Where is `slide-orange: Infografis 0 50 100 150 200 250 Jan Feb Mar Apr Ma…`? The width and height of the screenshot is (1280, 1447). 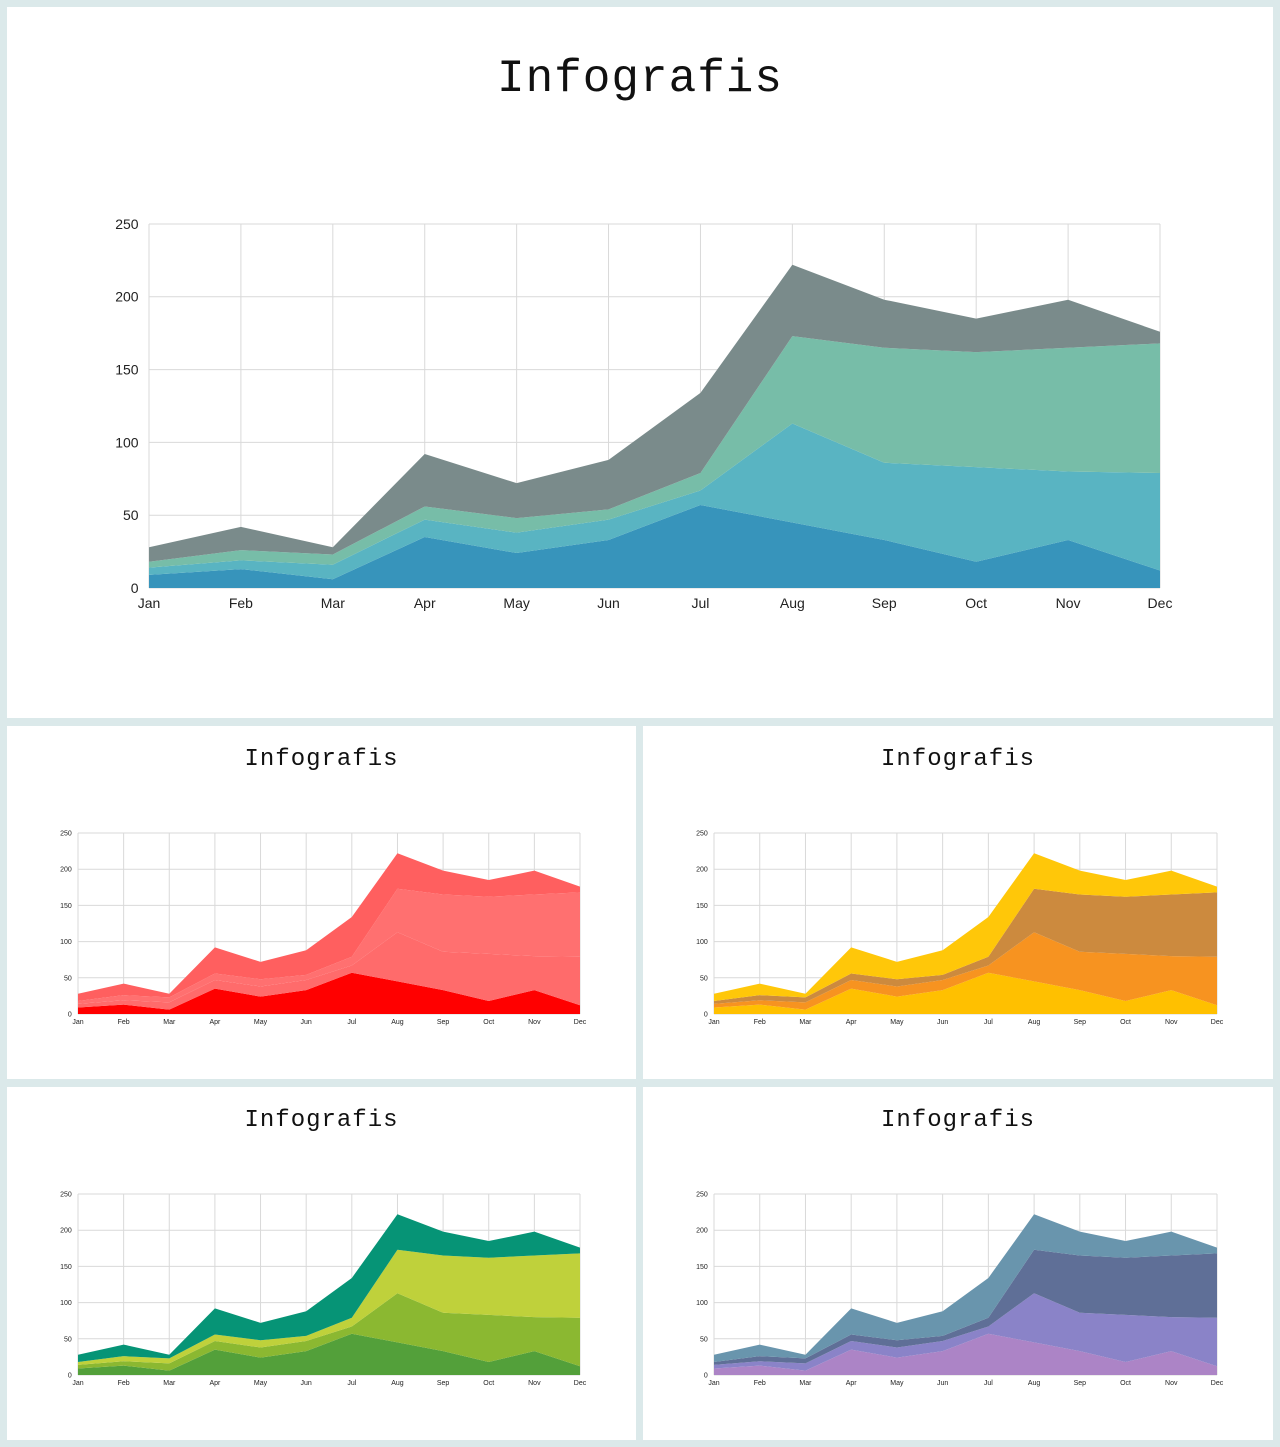 slide-orange: Infografis 0 50 100 150 200 250 Jan Feb Mar Apr Ma… is located at coordinates (958, 902).